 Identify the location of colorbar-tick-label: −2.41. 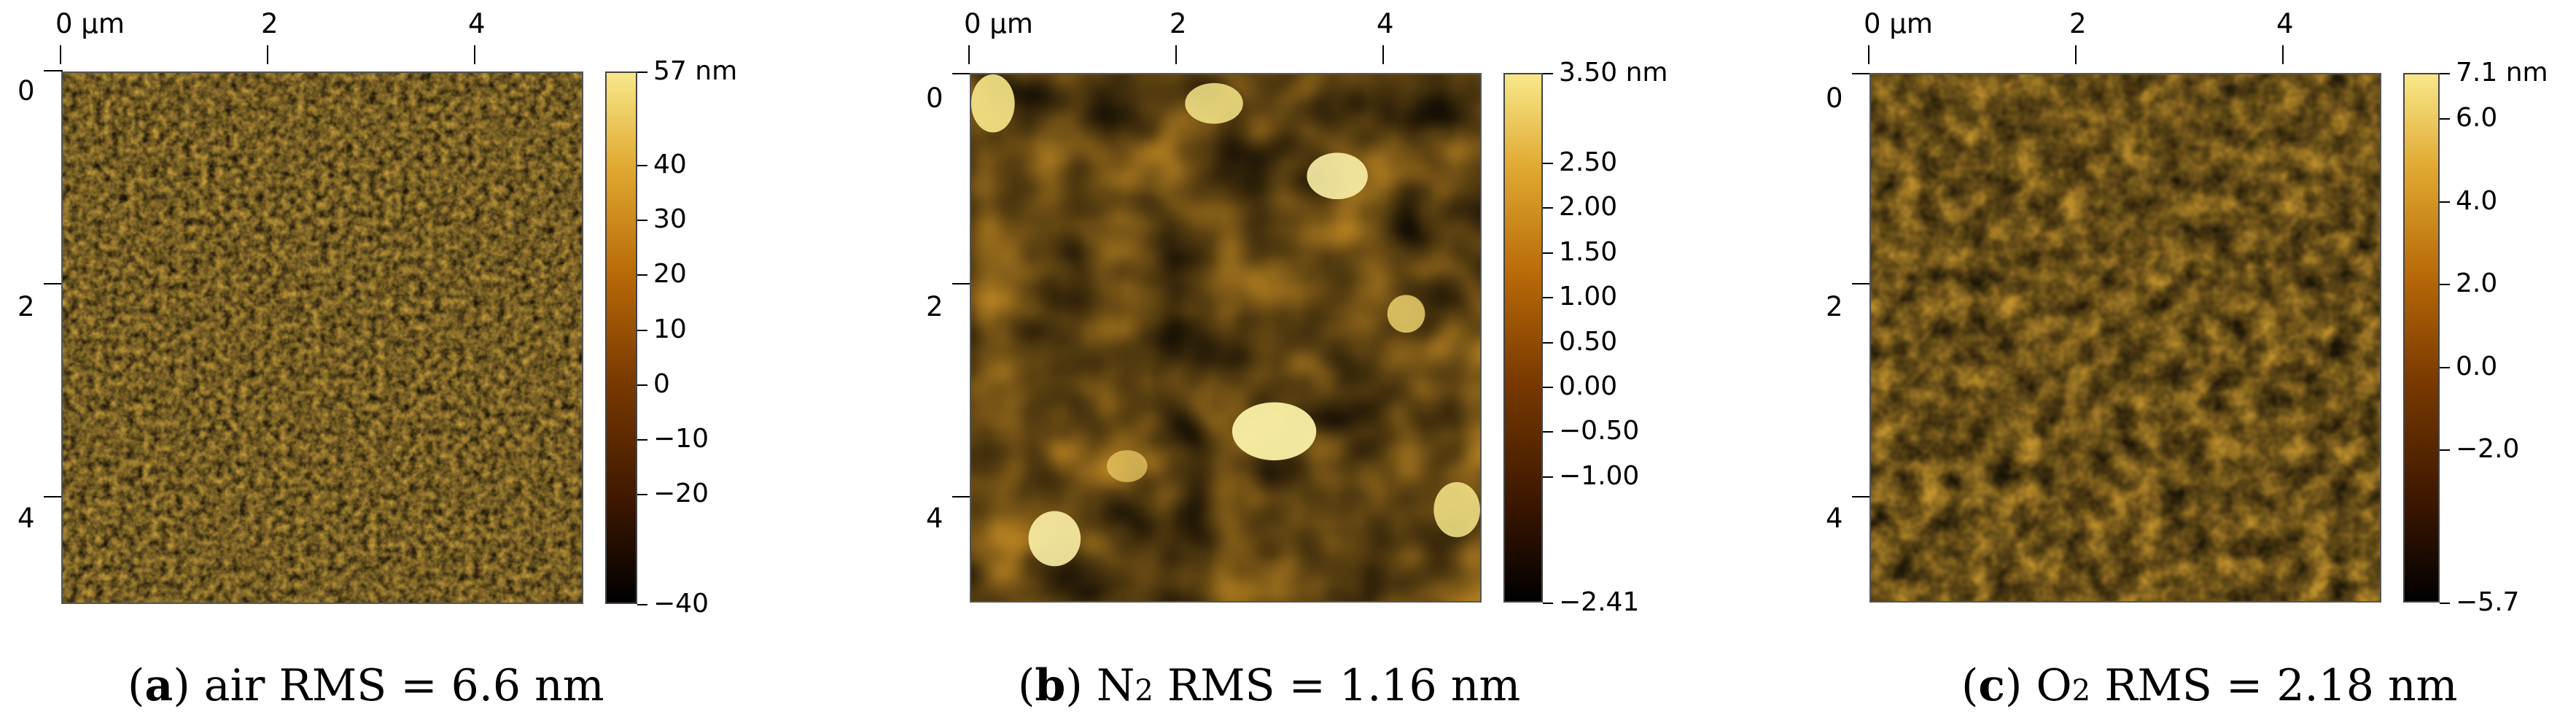
(1599, 602).